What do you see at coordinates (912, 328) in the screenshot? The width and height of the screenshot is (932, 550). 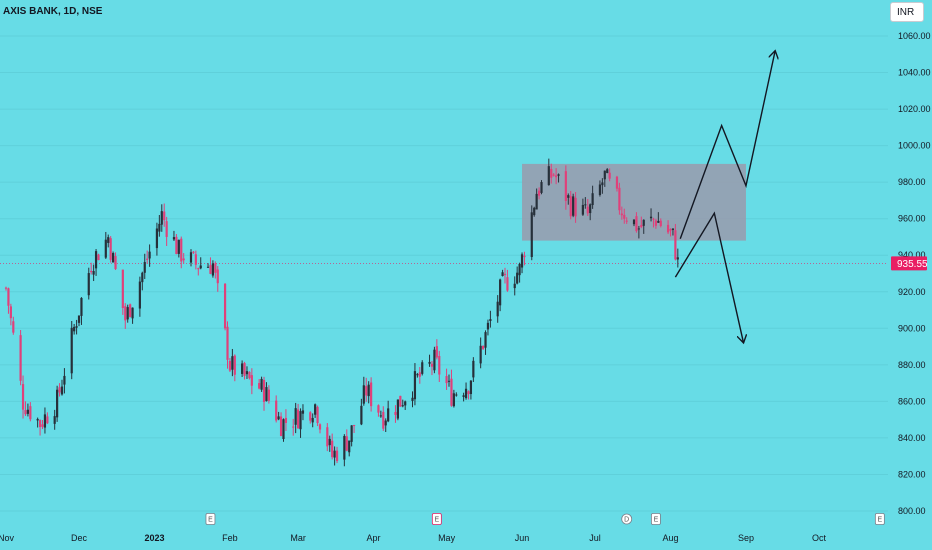 I see `y-tick-label: 900.00` at bounding box center [912, 328].